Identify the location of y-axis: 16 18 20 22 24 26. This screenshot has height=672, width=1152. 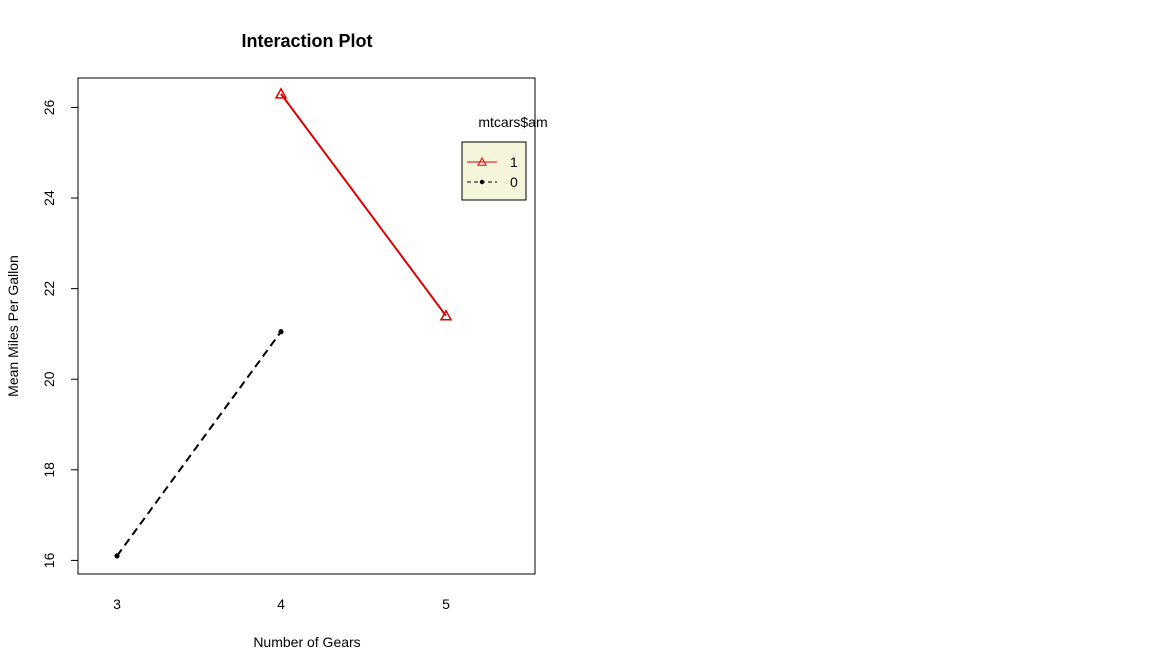
(60, 333).